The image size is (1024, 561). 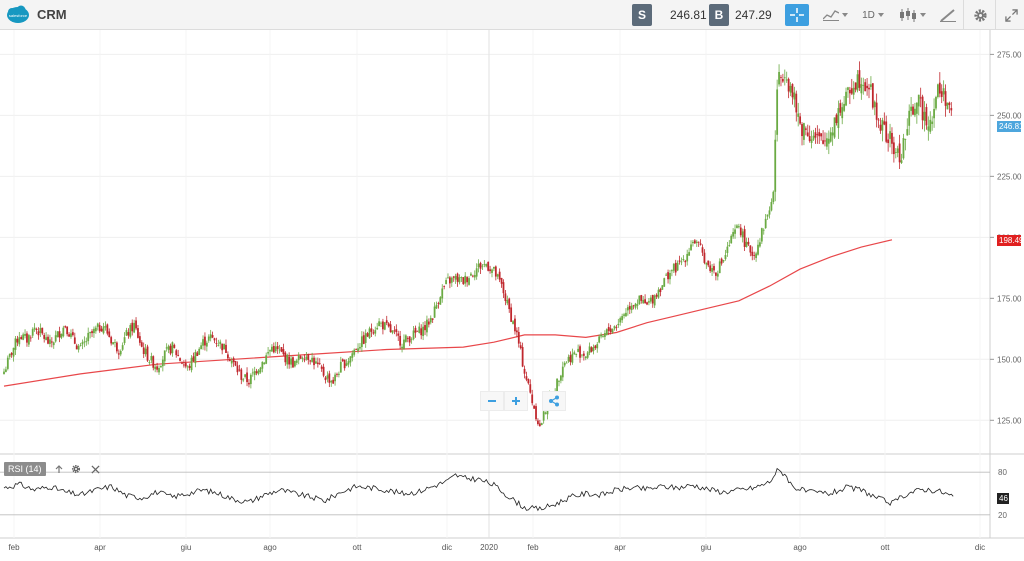 I want to click on rsi-settings-button, so click(x=76, y=469).